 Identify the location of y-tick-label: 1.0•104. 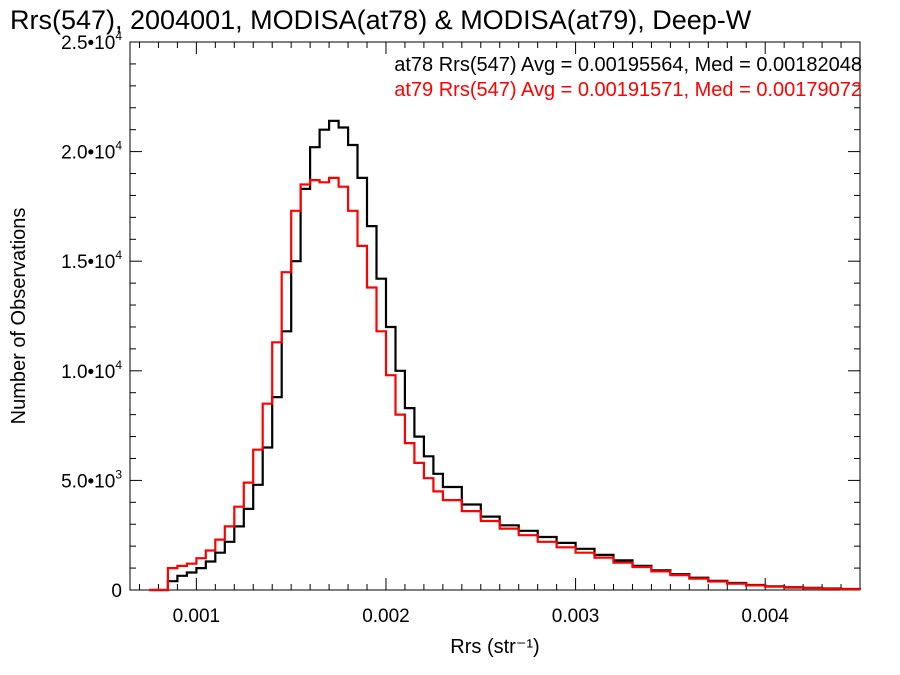
(91, 370).